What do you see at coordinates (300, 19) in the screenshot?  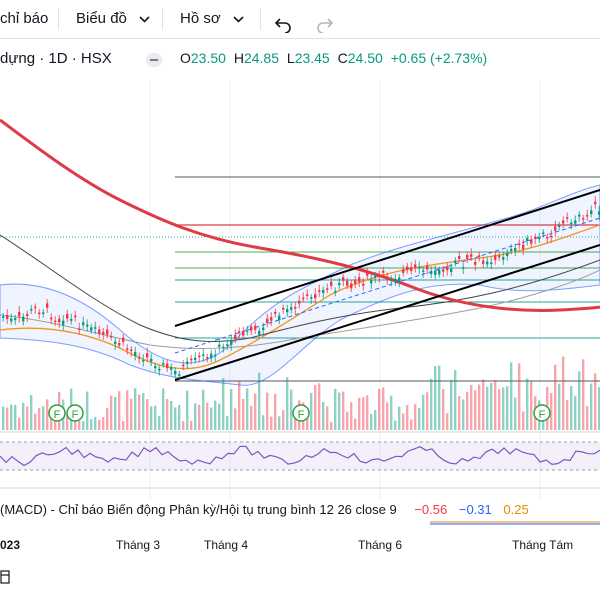 I see `top-toolbar: chỉ báo Biểu đồ Hồ sơ` at bounding box center [300, 19].